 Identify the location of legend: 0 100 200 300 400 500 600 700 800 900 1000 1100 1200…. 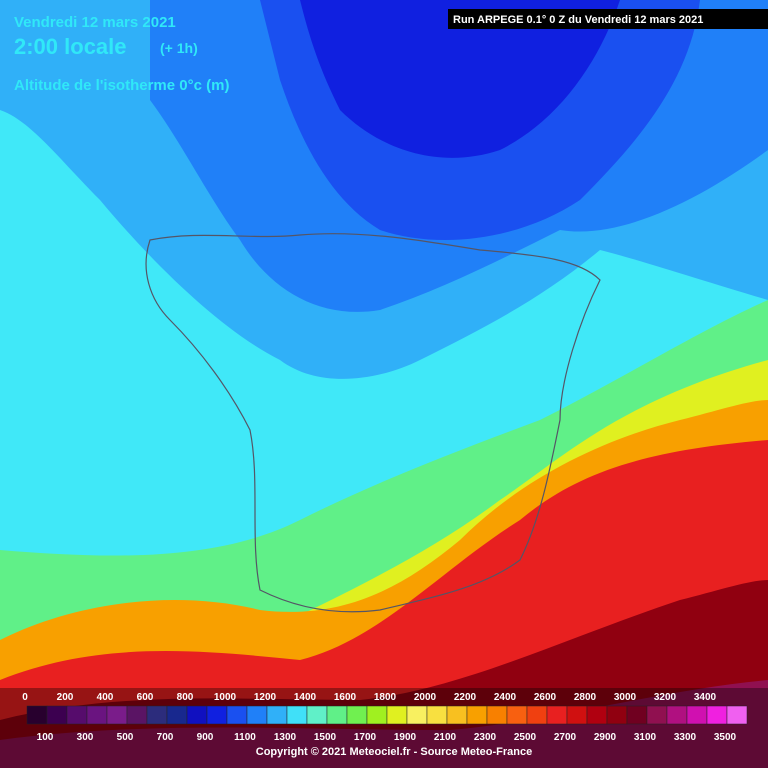
(385, 717).